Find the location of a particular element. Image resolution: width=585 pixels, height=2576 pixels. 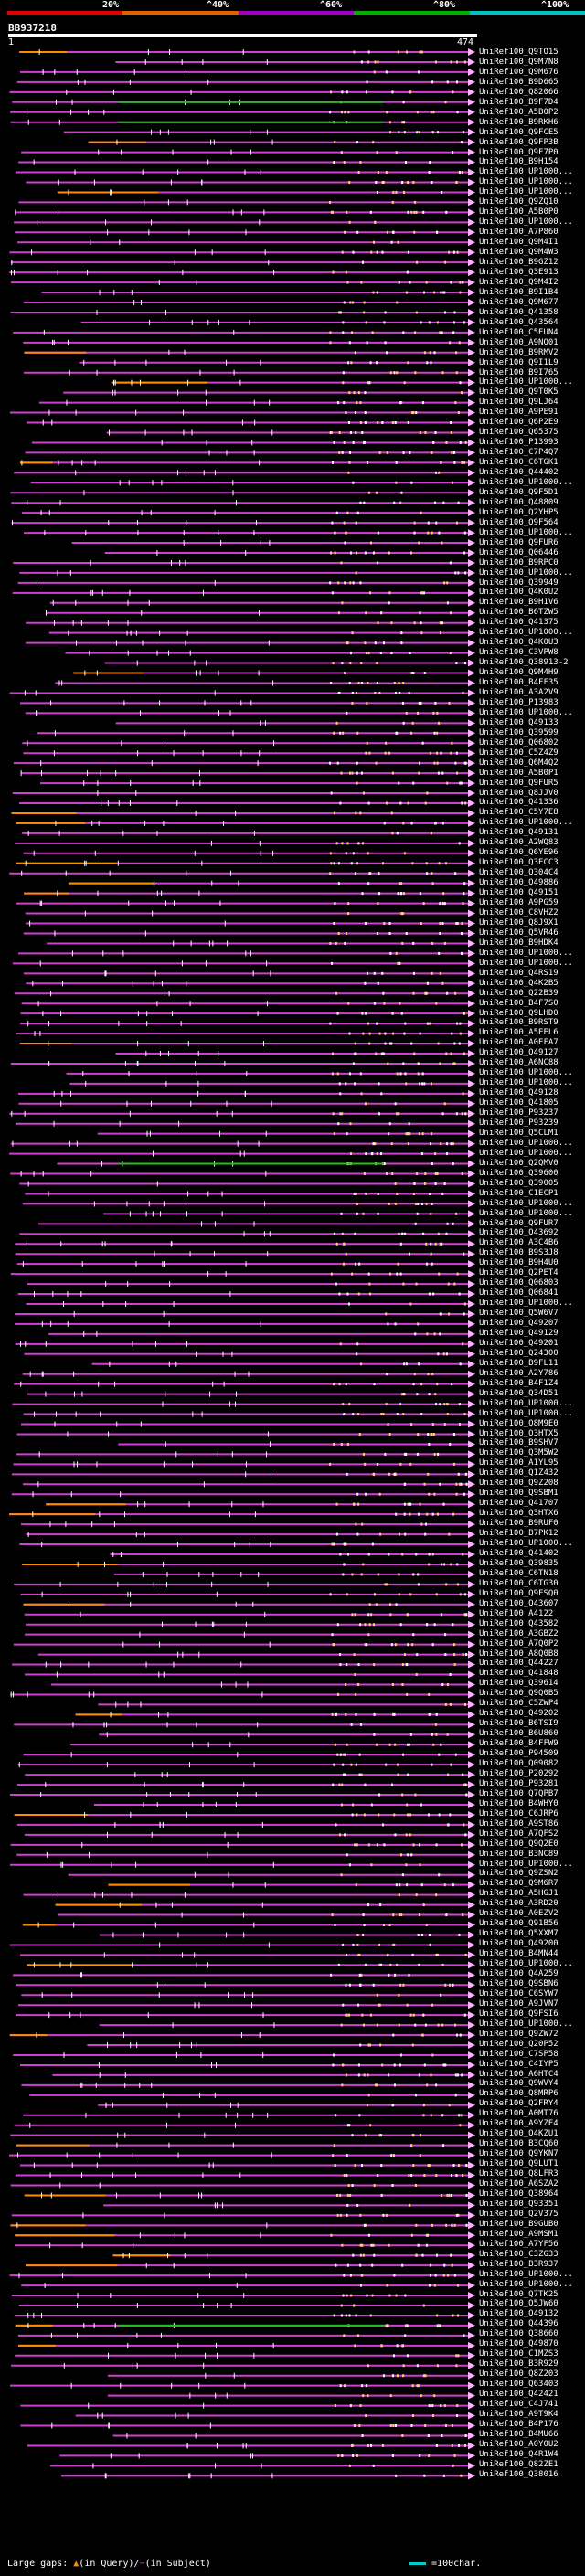

hit-label: UniRef100_Q49131 is located at coordinates (518, 833).